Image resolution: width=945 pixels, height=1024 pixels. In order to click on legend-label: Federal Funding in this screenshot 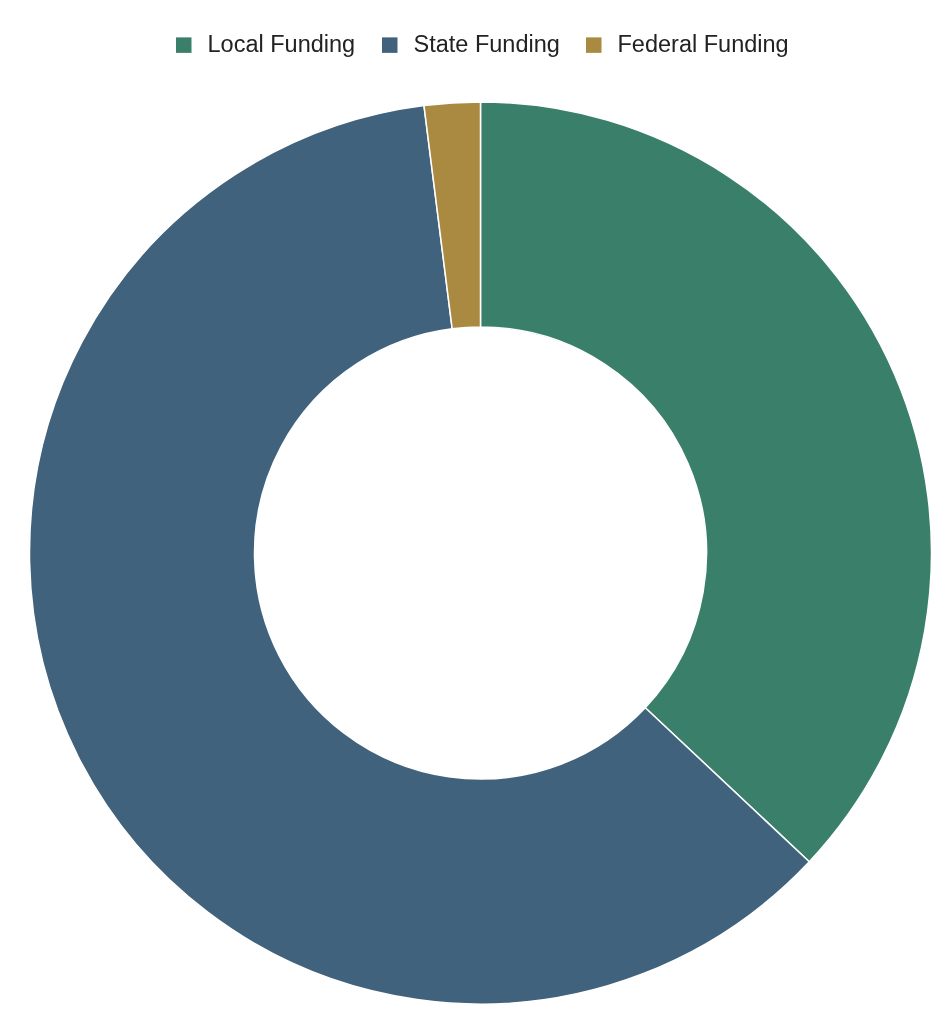, I will do `click(703, 44)`.